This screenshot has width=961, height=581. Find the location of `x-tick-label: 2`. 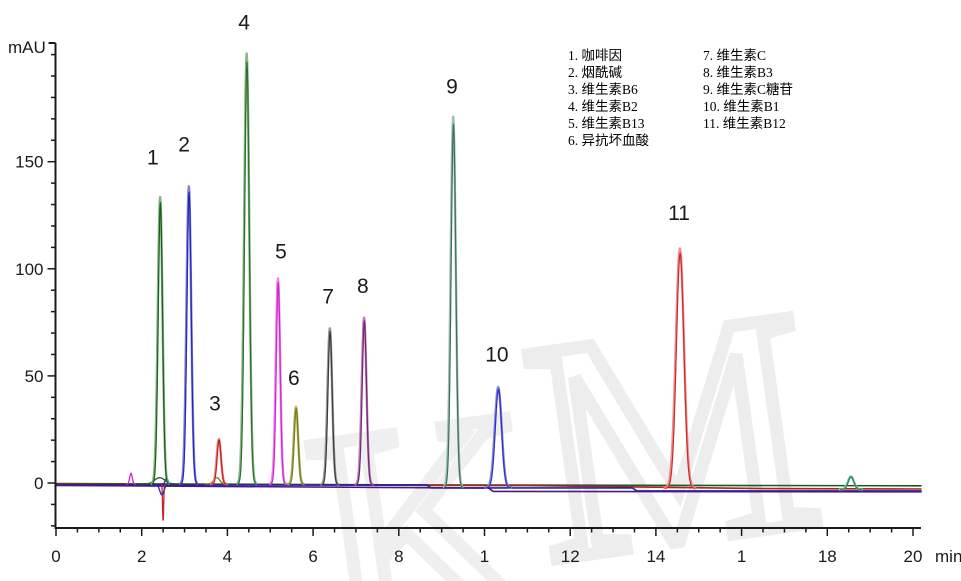

x-tick-label: 2 is located at coordinates (141, 556).